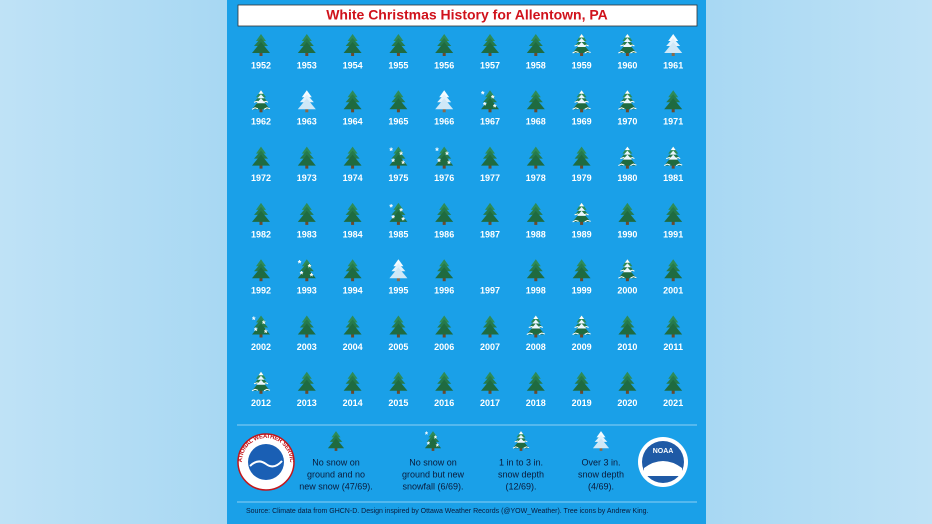 Image resolution: width=932 pixels, height=524 pixels. What do you see at coordinates (444, 347) in the screenshot?
I see `year-label: 2006` at bounding box center [444, 347].